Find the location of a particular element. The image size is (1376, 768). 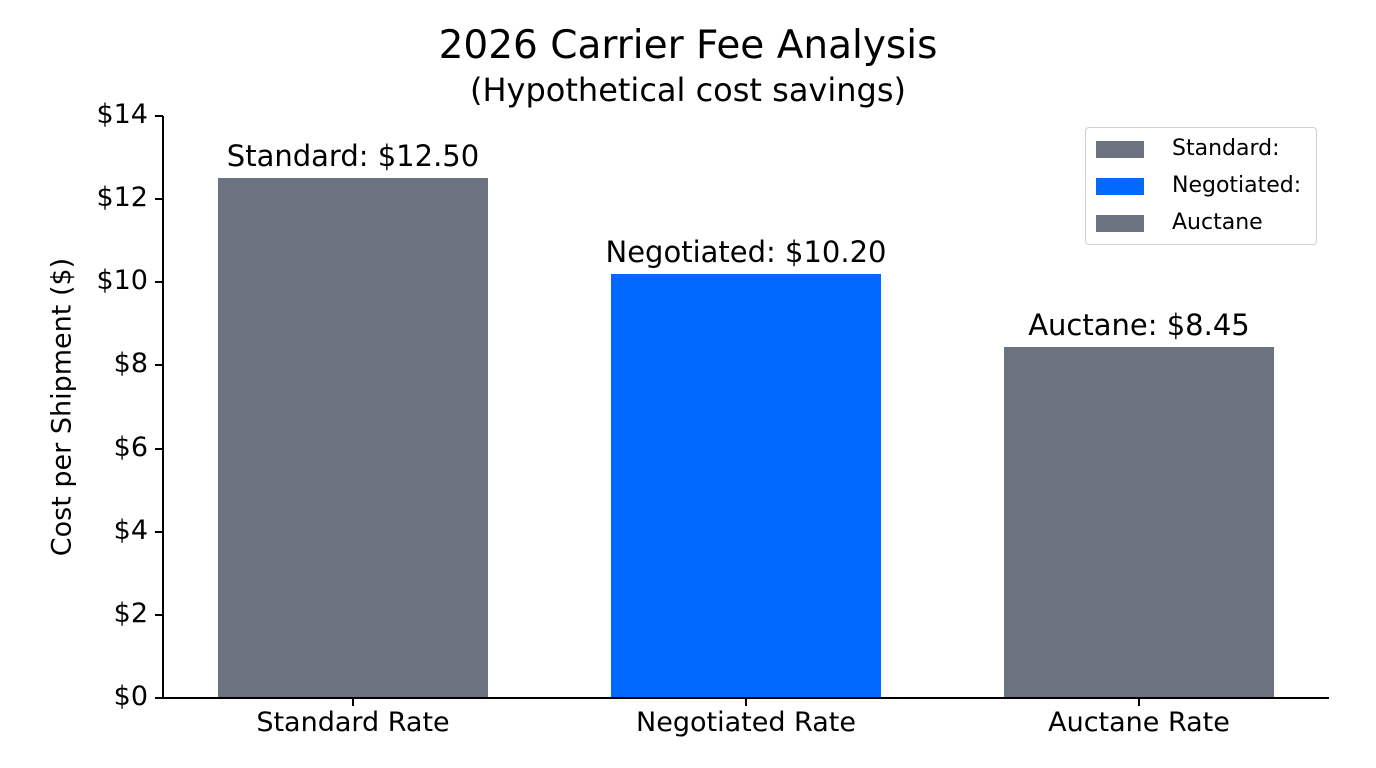

x-tick-label: Negotiated Rate is located at coordinates (746, 722).